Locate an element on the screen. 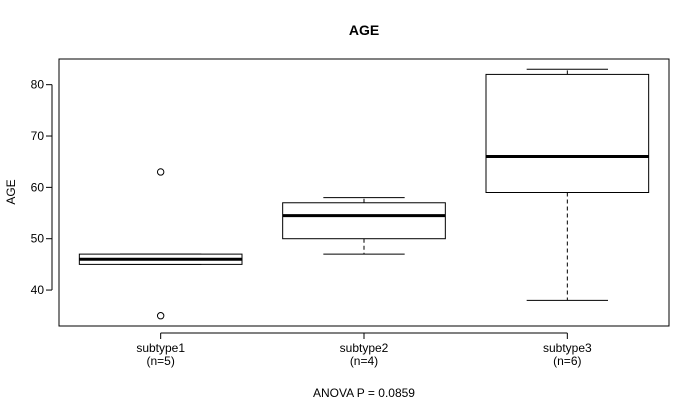 This screenshot has height=400, width=700. category-count-label: (n=4) is located at coordinates (364, 361).